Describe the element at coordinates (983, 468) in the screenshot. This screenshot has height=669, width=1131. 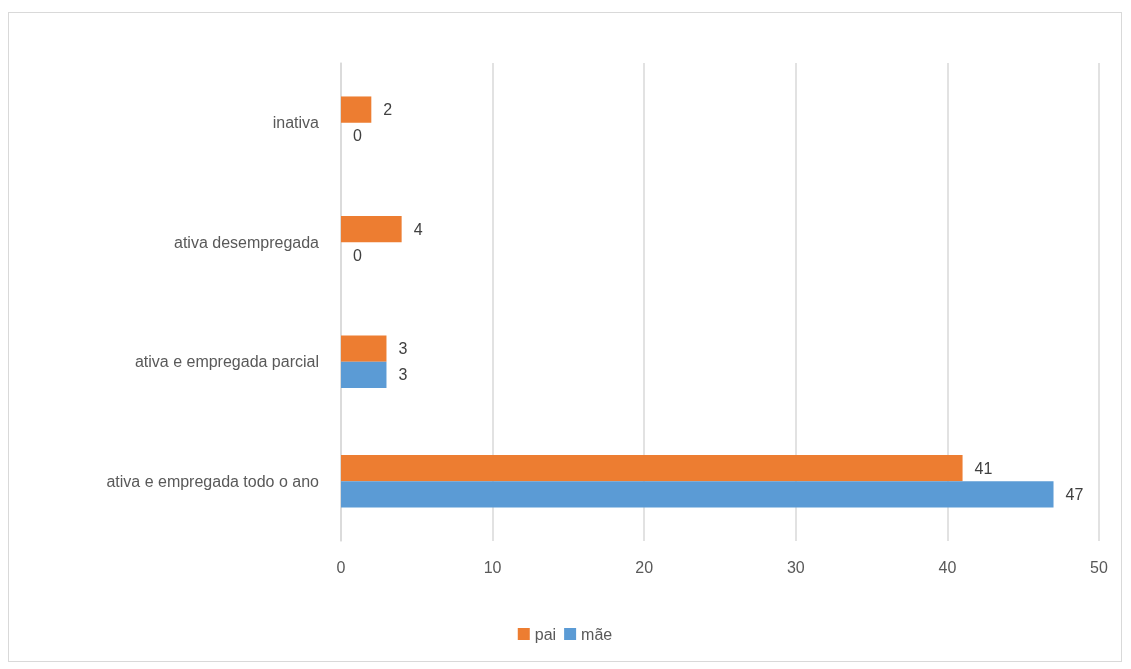
I see `data-label: 41` at that location.